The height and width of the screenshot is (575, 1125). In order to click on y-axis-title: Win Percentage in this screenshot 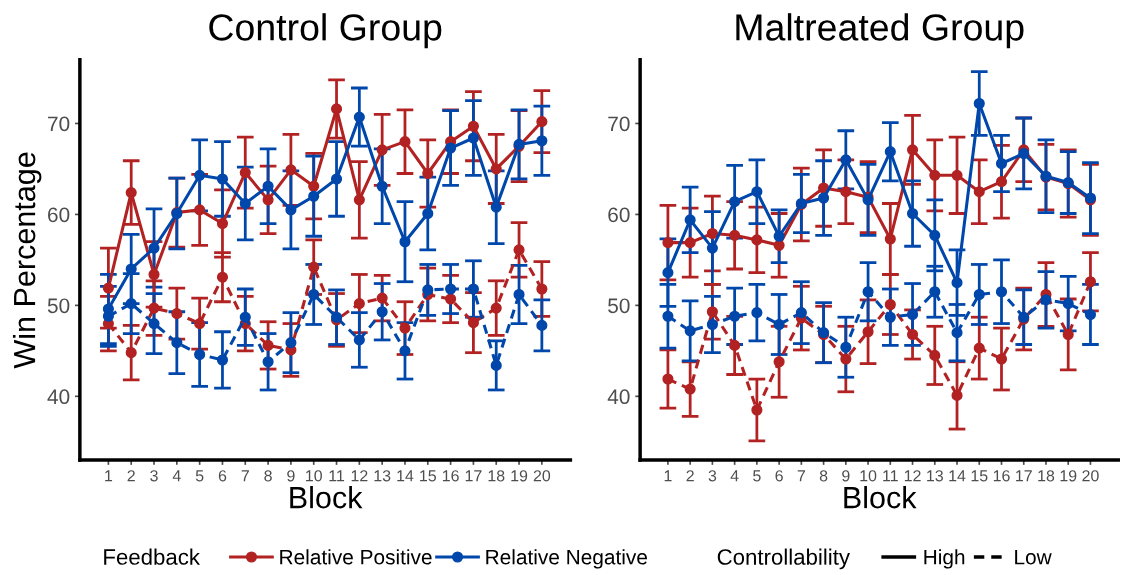, I will do `click(27, 260)`.